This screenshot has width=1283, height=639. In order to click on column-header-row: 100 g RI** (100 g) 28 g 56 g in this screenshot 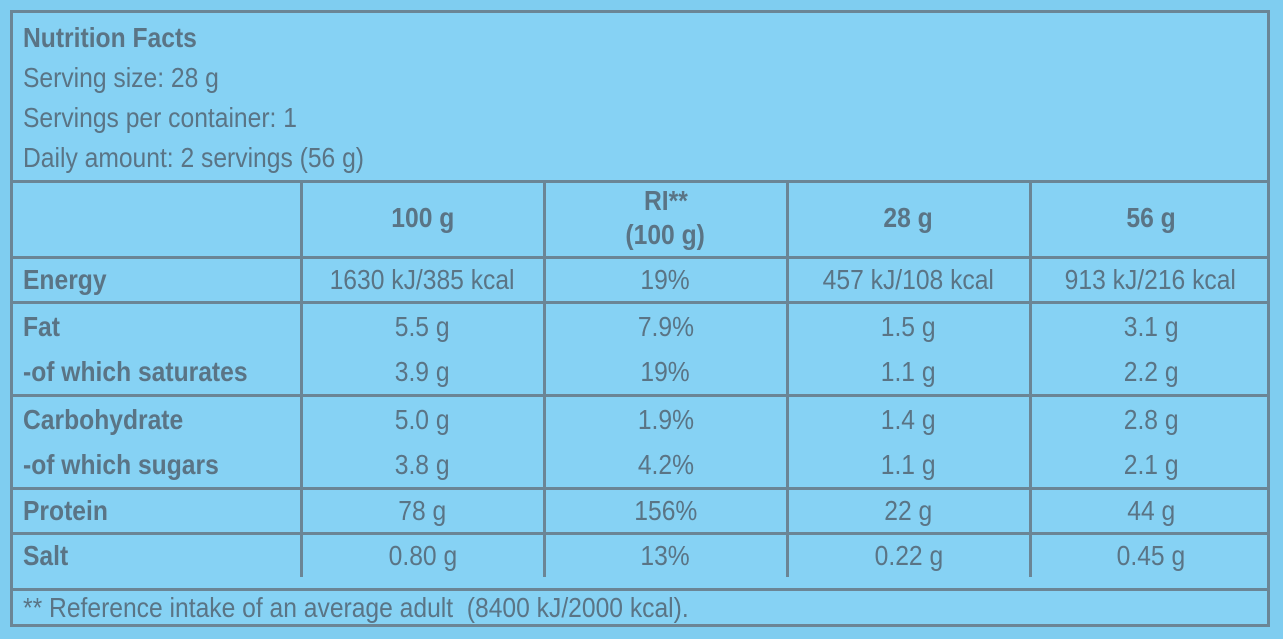, I will do `click(641, 219)`.